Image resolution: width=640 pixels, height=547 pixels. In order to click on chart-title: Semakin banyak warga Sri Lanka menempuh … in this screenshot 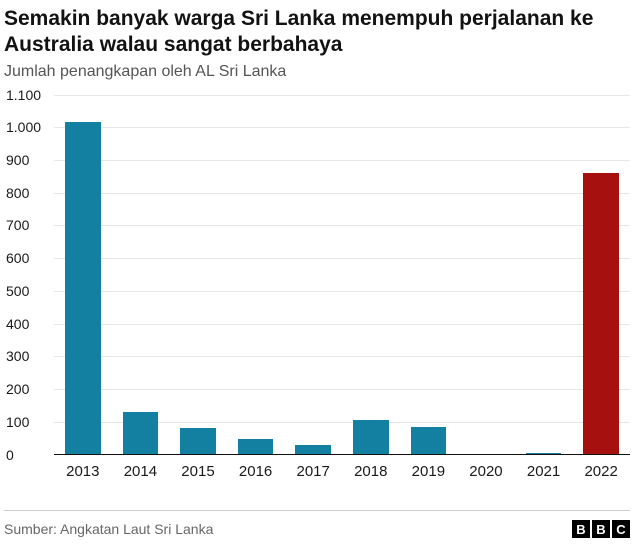, I will do `click(299, 32)`.